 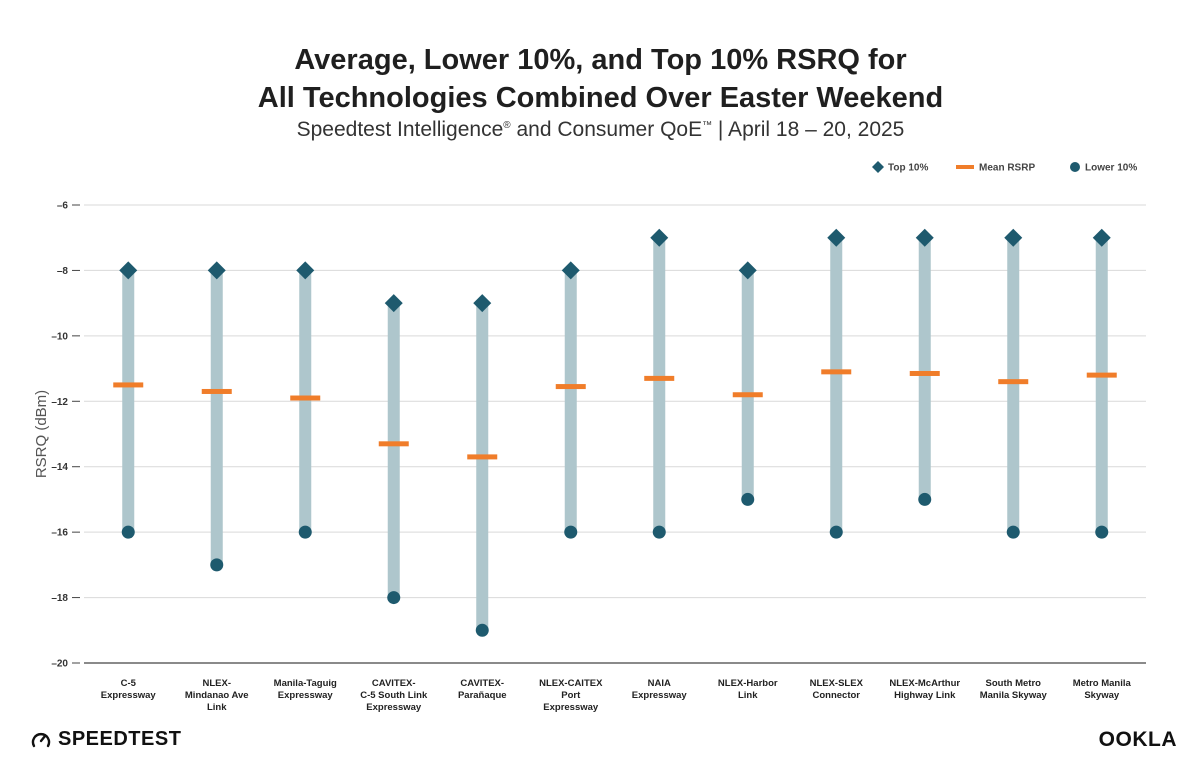 What do you see at coordinates (507, 125) in the screenshot?
I see `registered-mark: ®` at bounding box center [507, 125].